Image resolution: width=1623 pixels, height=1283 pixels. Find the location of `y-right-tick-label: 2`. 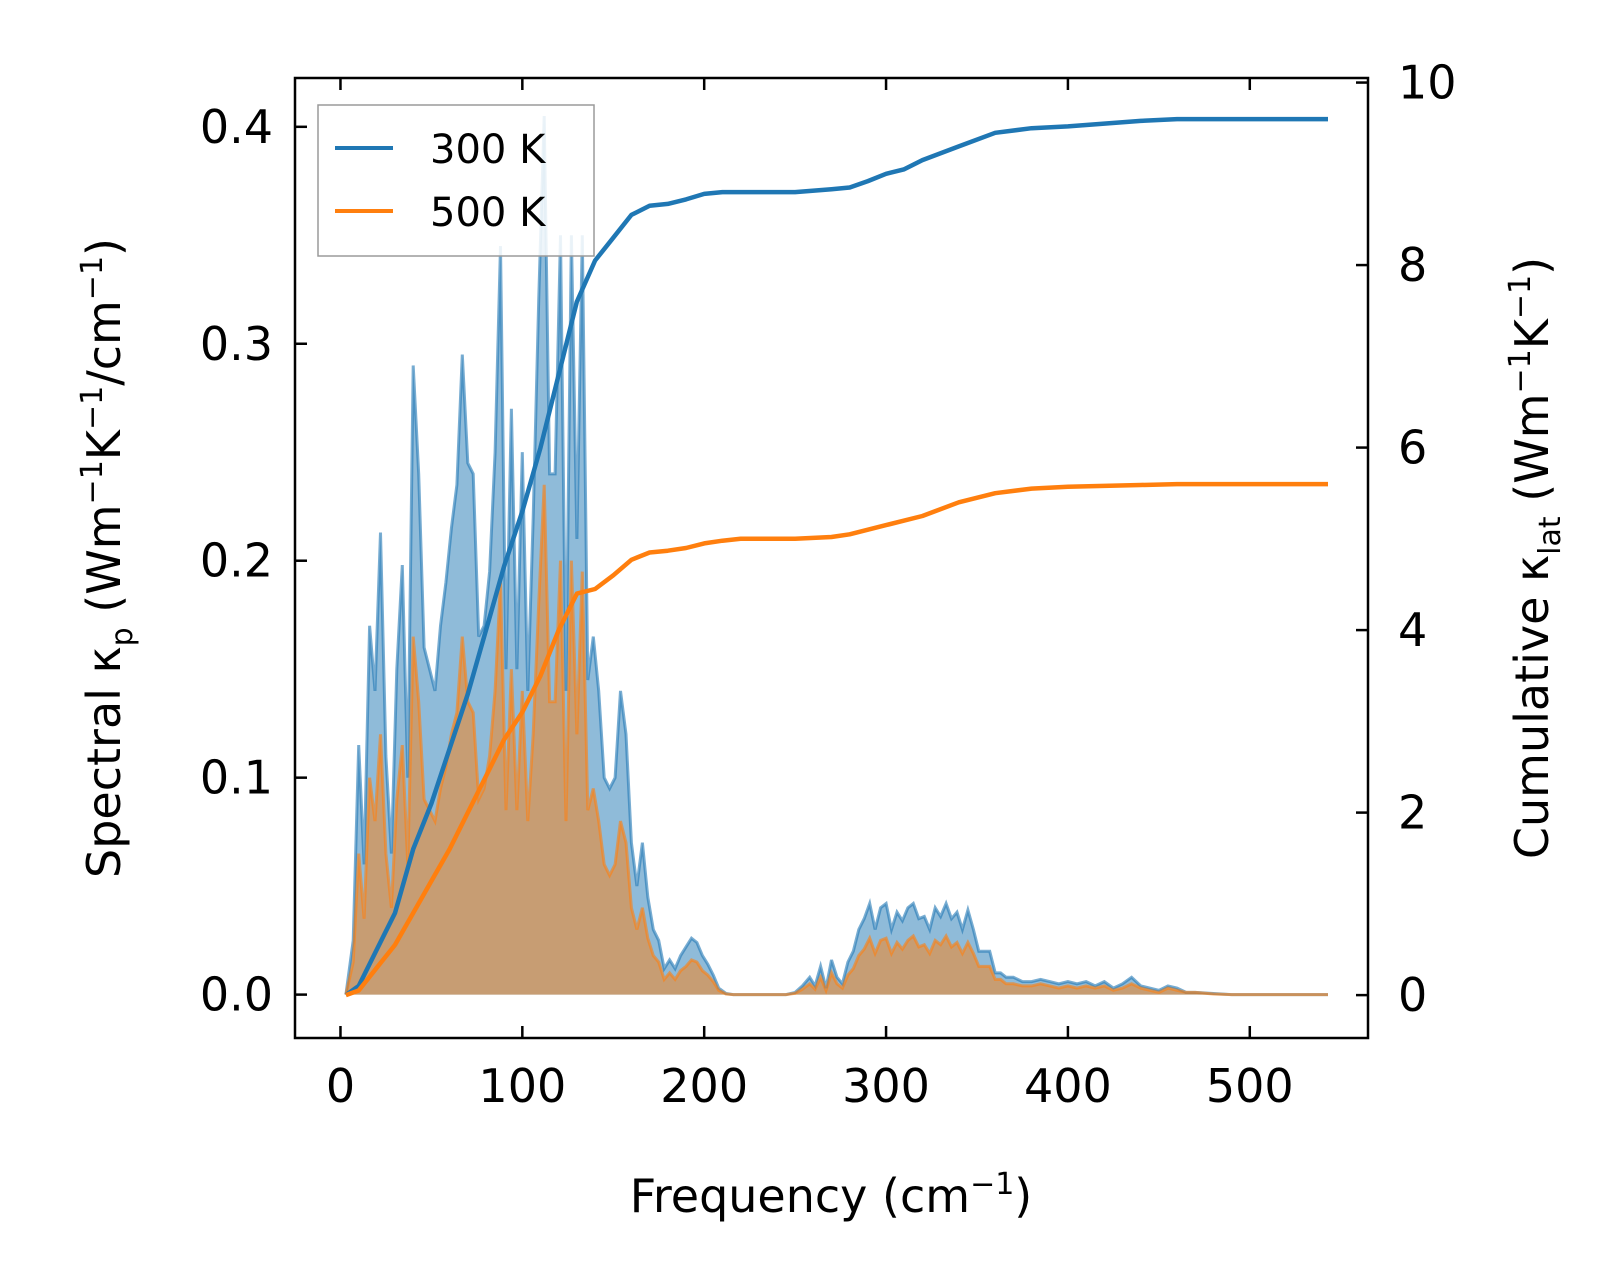

y-right-tick-label: 2 is located at coordinates (1412, 813).